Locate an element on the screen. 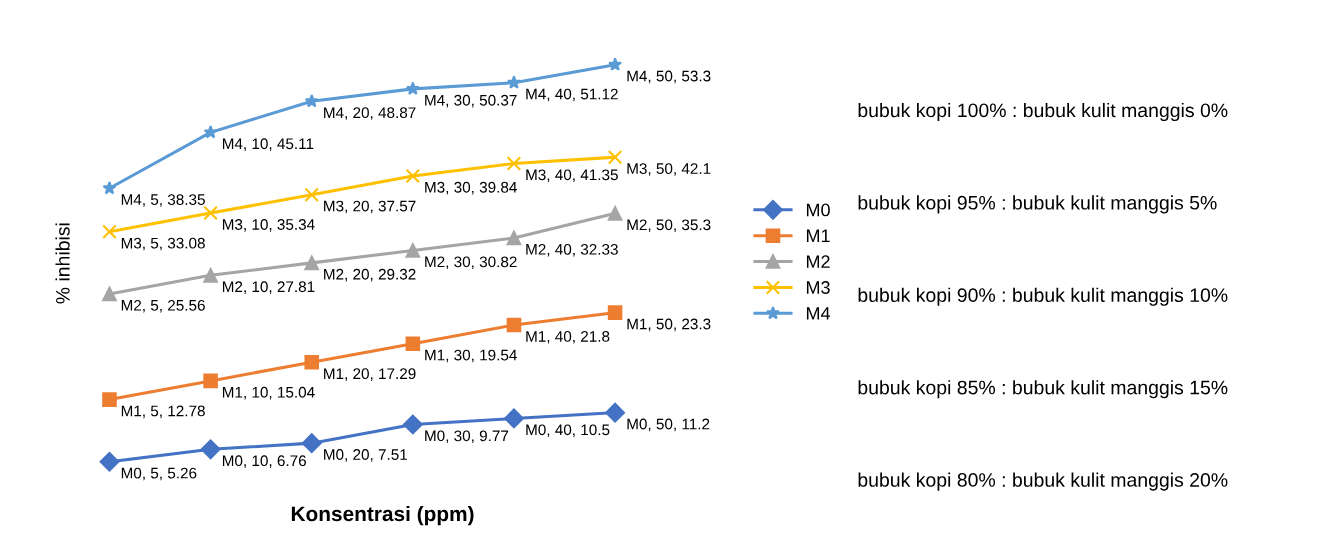 This screenshot has width=1319, height=560. data-label: M3, 10, 35.34 is located at coordinates (268, 225).